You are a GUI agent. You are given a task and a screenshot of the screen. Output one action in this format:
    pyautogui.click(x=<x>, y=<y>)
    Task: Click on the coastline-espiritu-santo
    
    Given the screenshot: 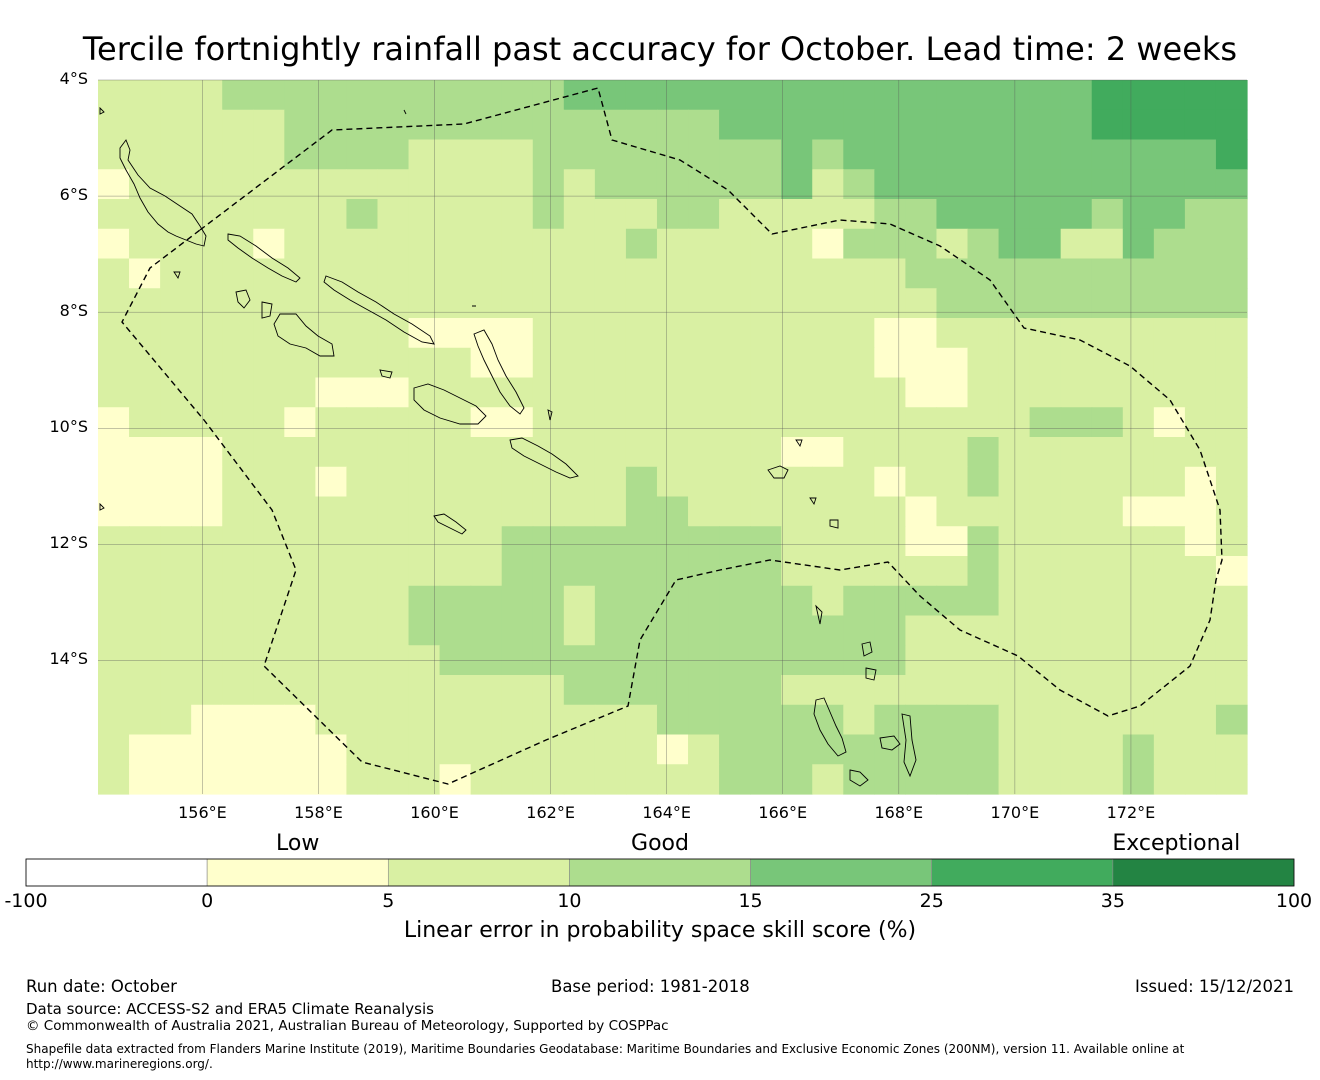 What is the action you would take?
    pyautogui.click(x=830, y=727)
    